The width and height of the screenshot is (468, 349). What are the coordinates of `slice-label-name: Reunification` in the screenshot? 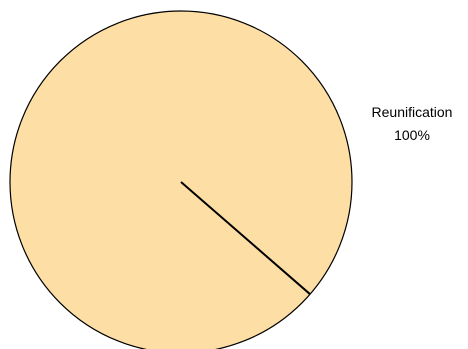 It's located at (412, 112).